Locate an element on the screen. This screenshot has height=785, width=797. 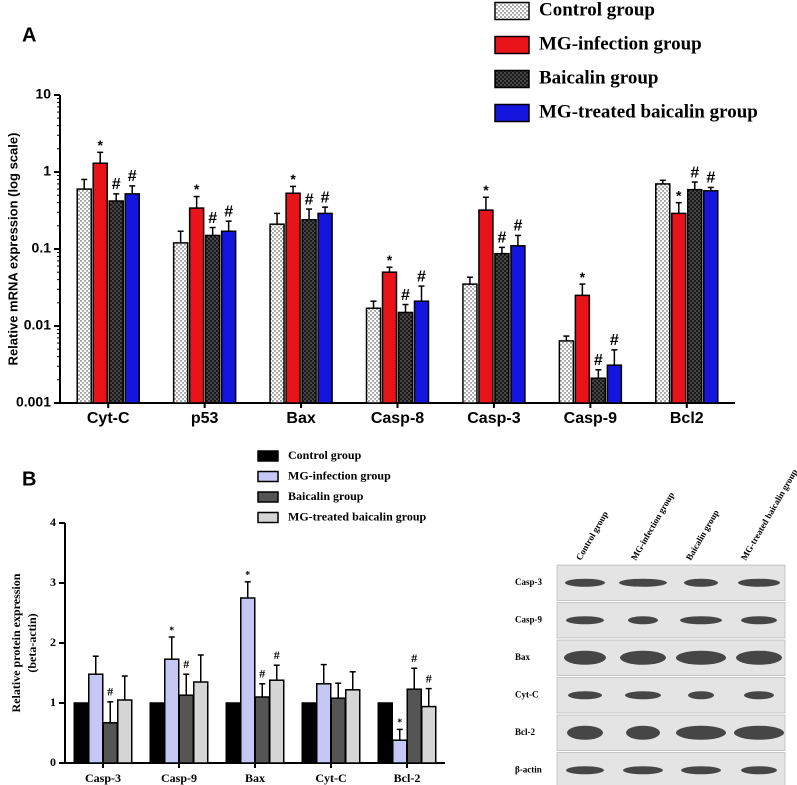
blot-column-label: Control group is located at coordinates (592, 535).